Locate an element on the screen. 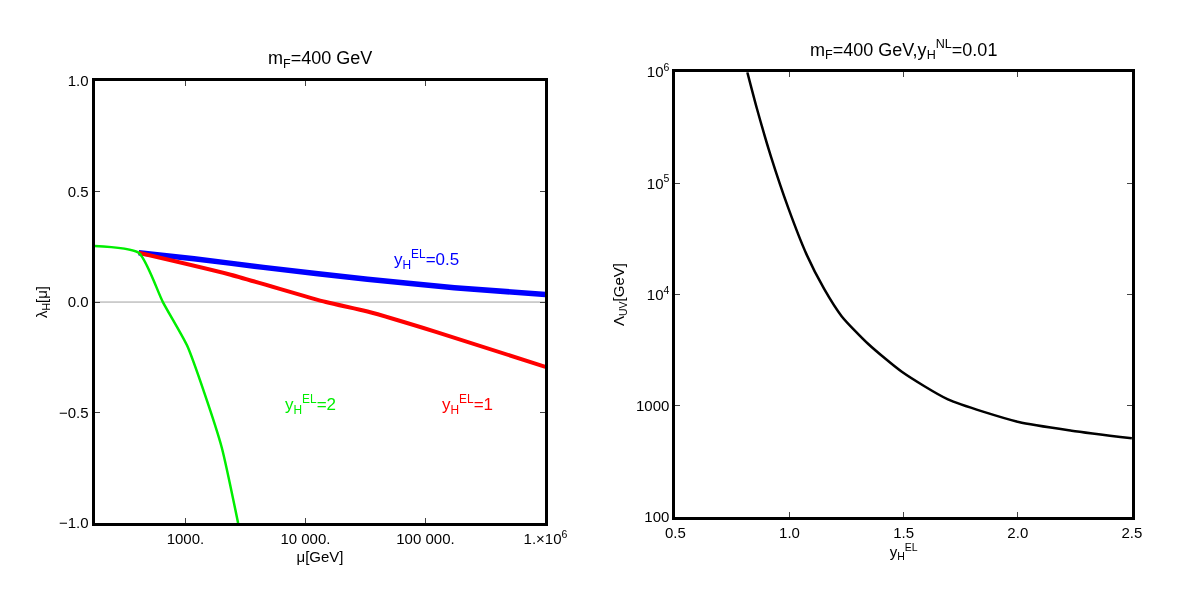 The height and width of the screenshot is (595, 1182). x-tick-label: 1.0 is located at coordinates (789, 532).